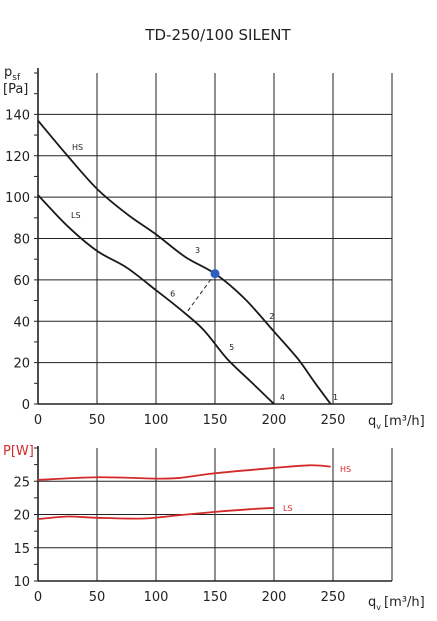  What do you see at coordinates (217, 35) in the screenshot?
I see `chart-title: TD-250/100 SILENT` at bounding box center [217, 35].